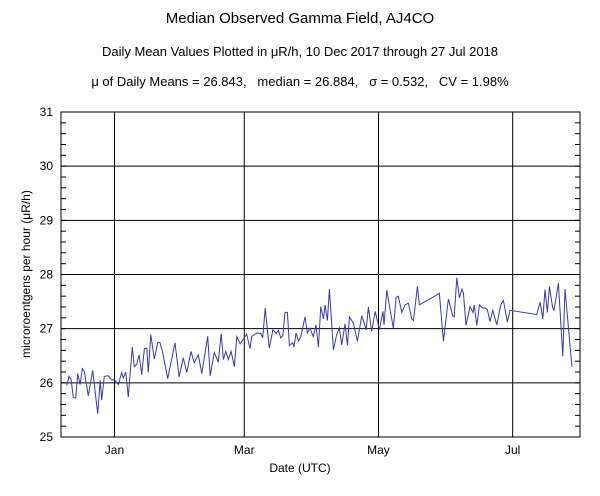 Image resolution: width=600 pixels, height=496 pixels. I want to click on chart-title: Median Observed Gamma Field, AJ4CO, so click(300, 18).